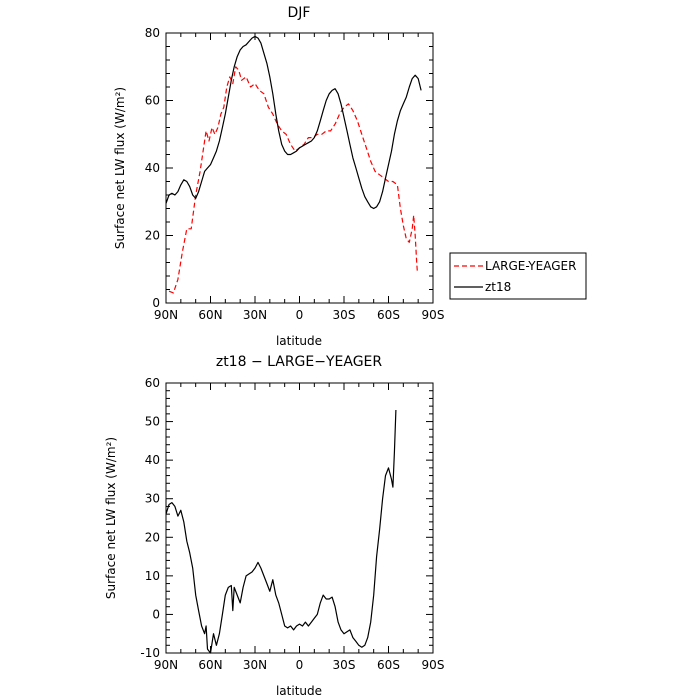 The width and height of the screenshot is (700, 700). I want to click on top-x-tick-label: 60N, so click(210, 315).